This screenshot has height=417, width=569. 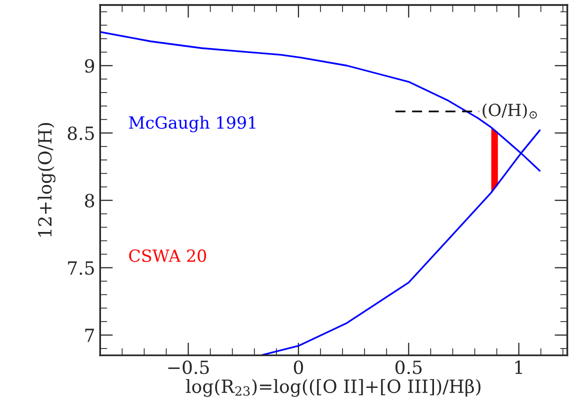 I want to click on x-axis-title: log(R$_{23}$)=log(([O II]+[O III])/Hβ), so click(x=333, y=388).